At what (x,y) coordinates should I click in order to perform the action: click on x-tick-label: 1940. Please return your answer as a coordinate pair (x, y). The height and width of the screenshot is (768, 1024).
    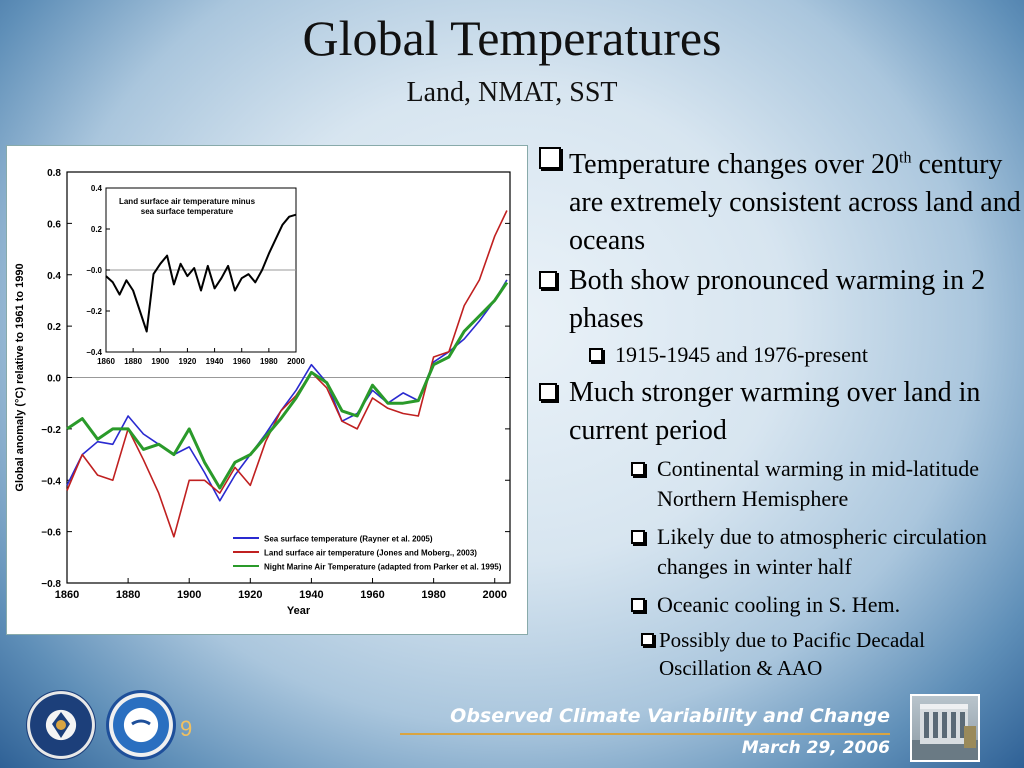
    Looking at the image, I should click on (311, 595).